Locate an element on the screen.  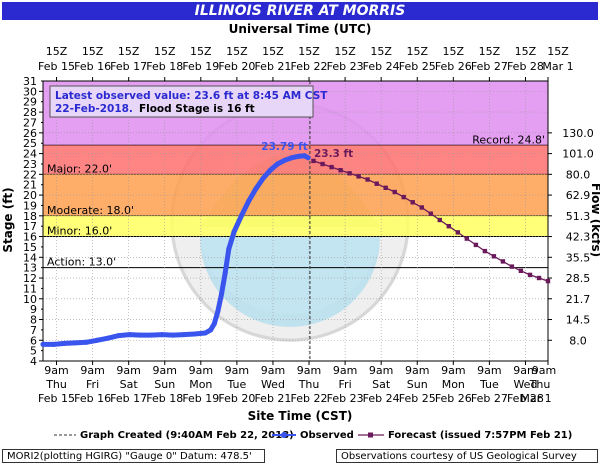
bottom-tick-date: Feb 25 is located at coordinates (417, 398).